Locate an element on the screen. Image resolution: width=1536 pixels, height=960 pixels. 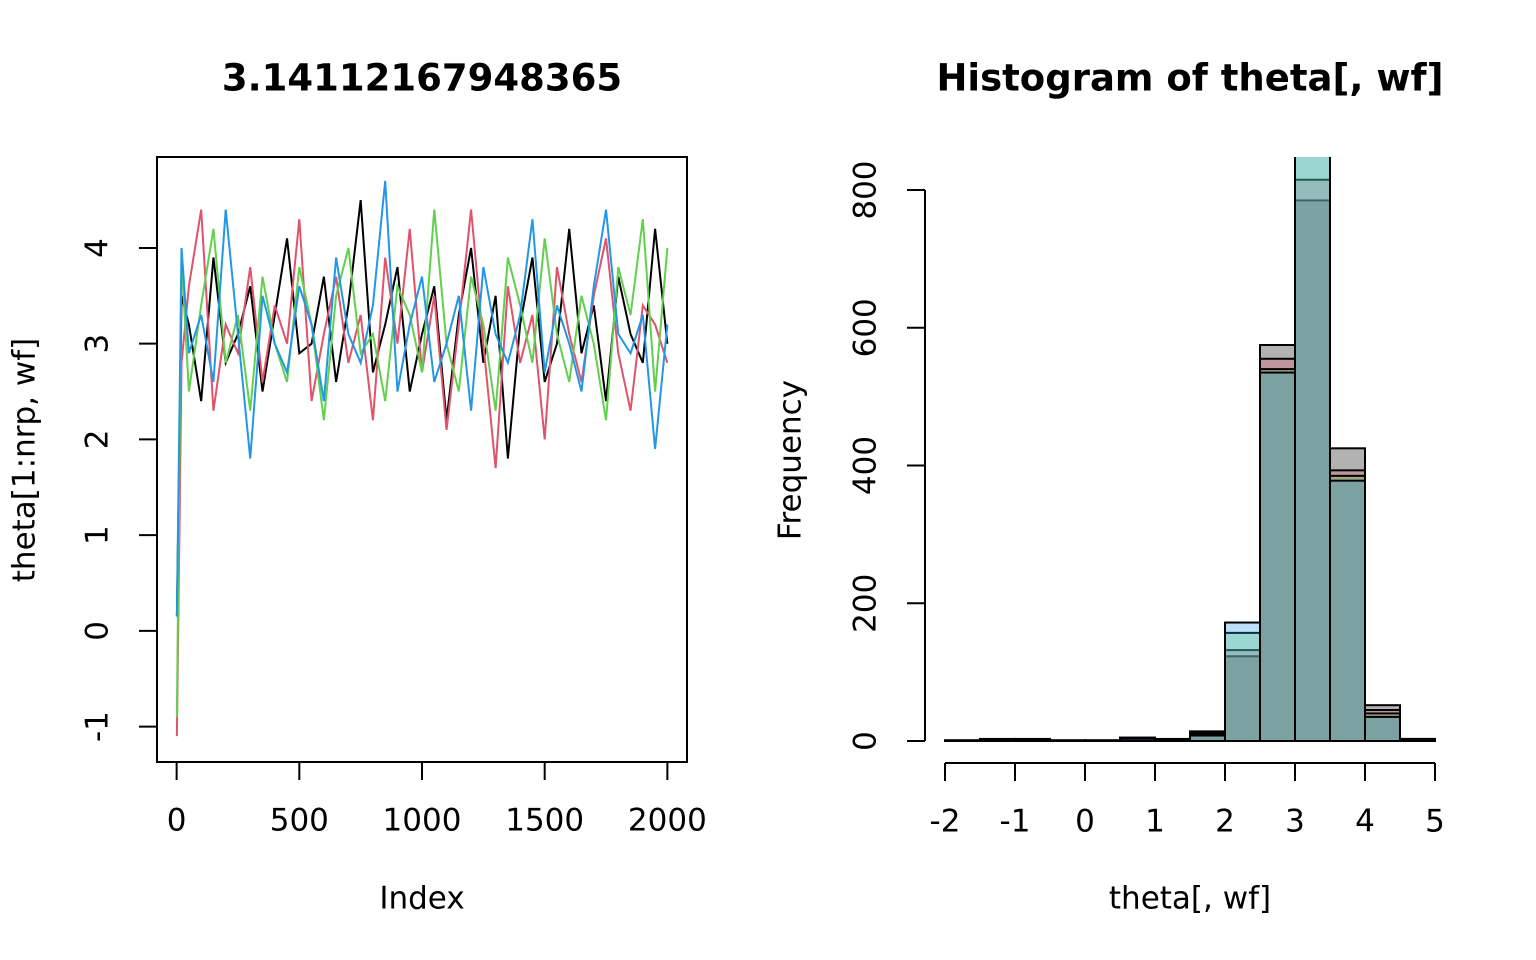
y-tick-label: 600 is located at coordinates (866, 327).